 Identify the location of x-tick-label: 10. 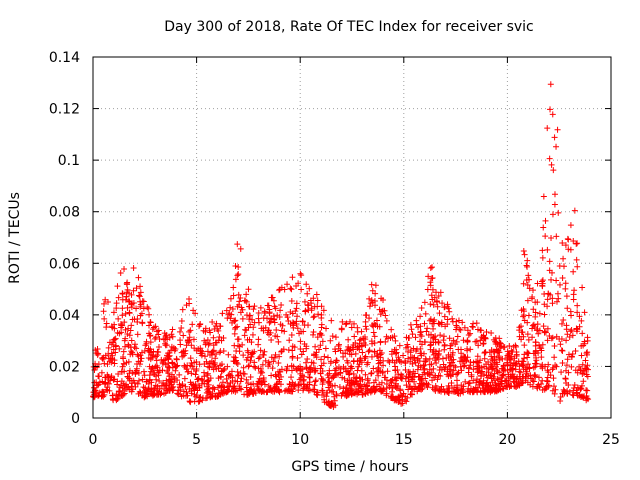
(300, 440).